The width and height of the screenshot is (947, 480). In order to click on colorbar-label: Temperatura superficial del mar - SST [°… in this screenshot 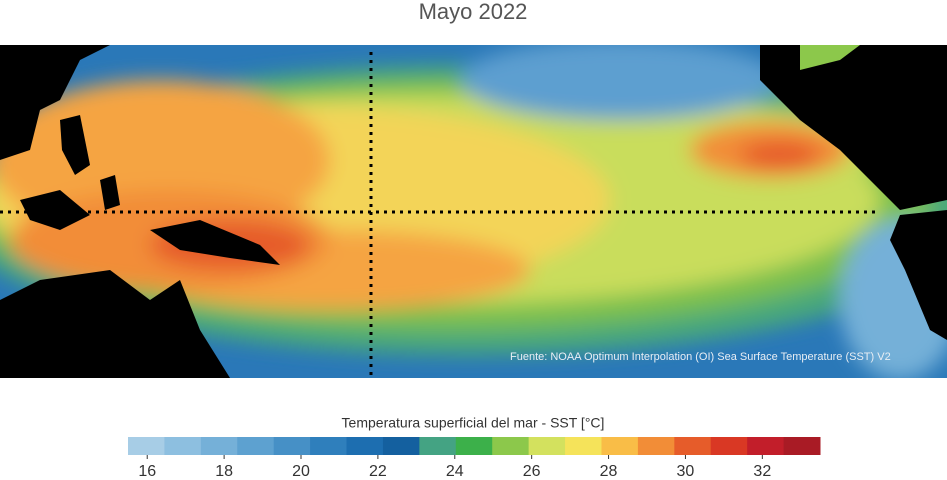, I will do `click(473, 423)`.